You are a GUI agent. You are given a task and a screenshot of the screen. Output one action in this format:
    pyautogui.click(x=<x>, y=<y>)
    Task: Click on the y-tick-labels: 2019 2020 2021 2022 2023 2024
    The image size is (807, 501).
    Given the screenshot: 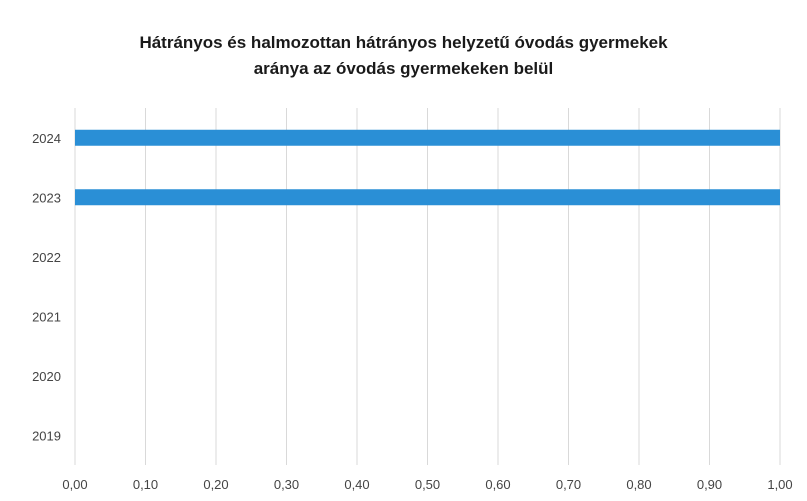 What is the action you would take?
    pyautogui.click(x=46, y=287)
    